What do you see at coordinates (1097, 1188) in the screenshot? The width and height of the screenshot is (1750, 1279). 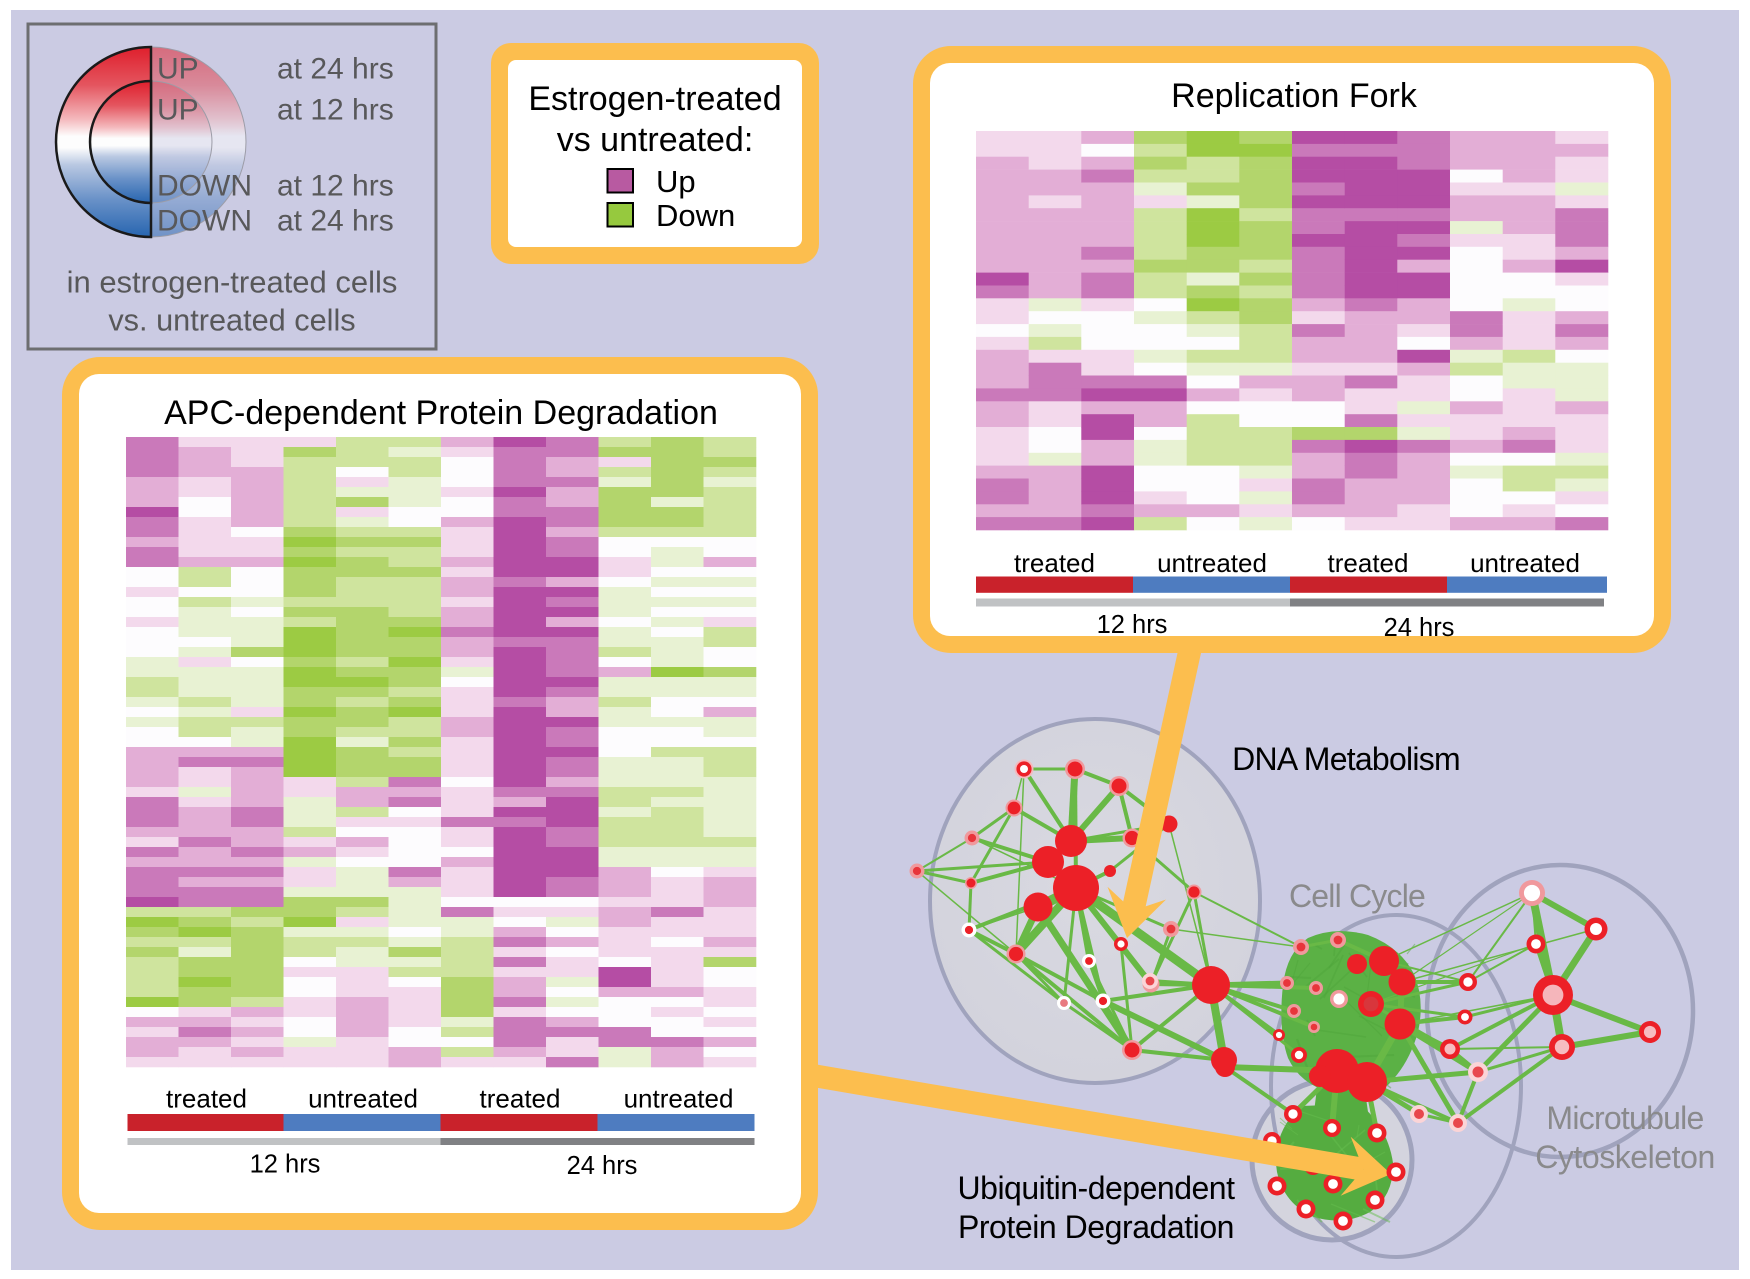 I see `svg-text: Ubiquitin-dependent` at bounding box center [1097, 1188].